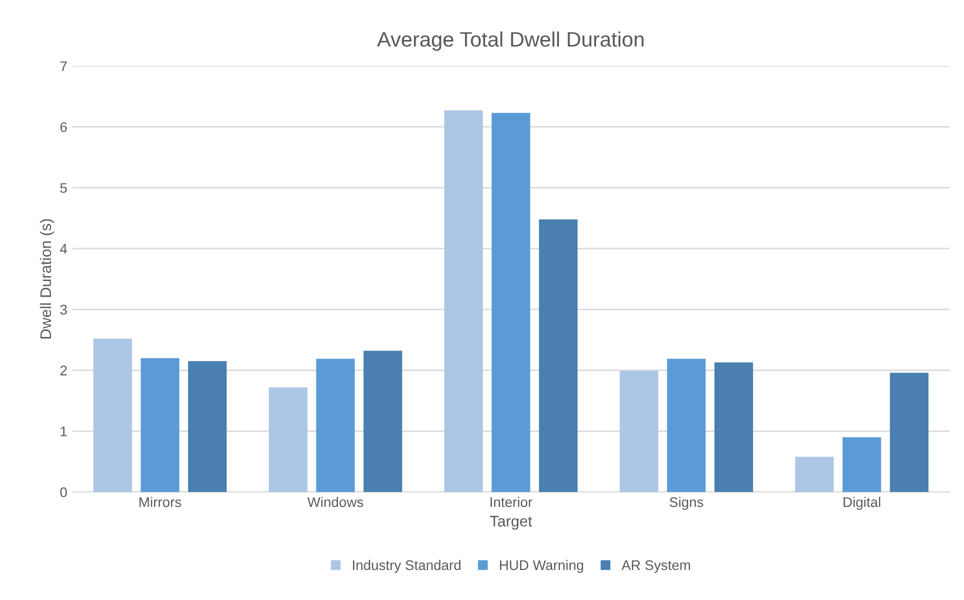 This screenshot has width=964, height=600. Describe the element at coordinates (161, 502) in the screenshot. I see `x-tick-label: Mirrors` at that location.